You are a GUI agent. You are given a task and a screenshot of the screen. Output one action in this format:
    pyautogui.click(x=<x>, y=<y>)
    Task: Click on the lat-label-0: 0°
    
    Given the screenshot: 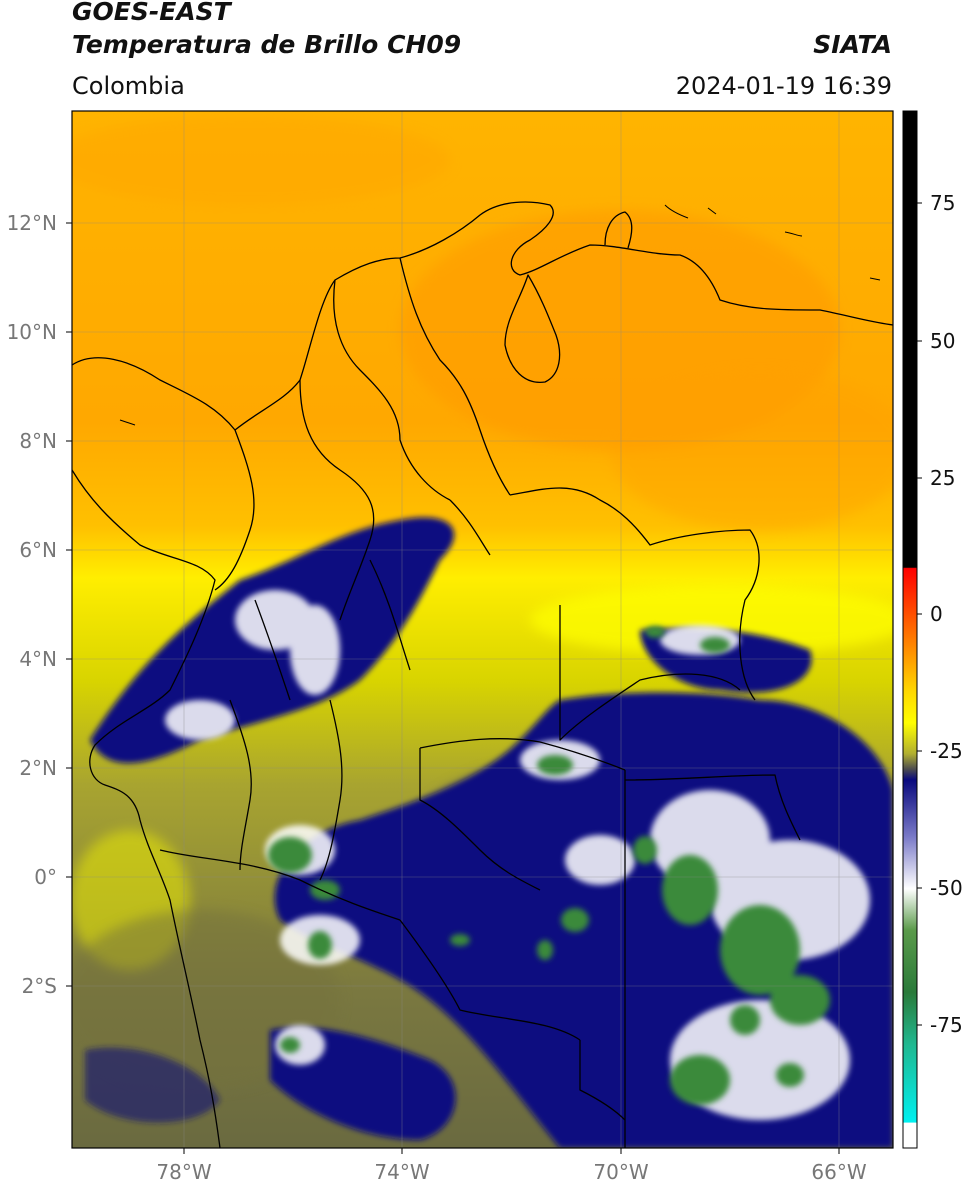 What is the action you would take?
    pyautogui.click(x=45, y=877)
    